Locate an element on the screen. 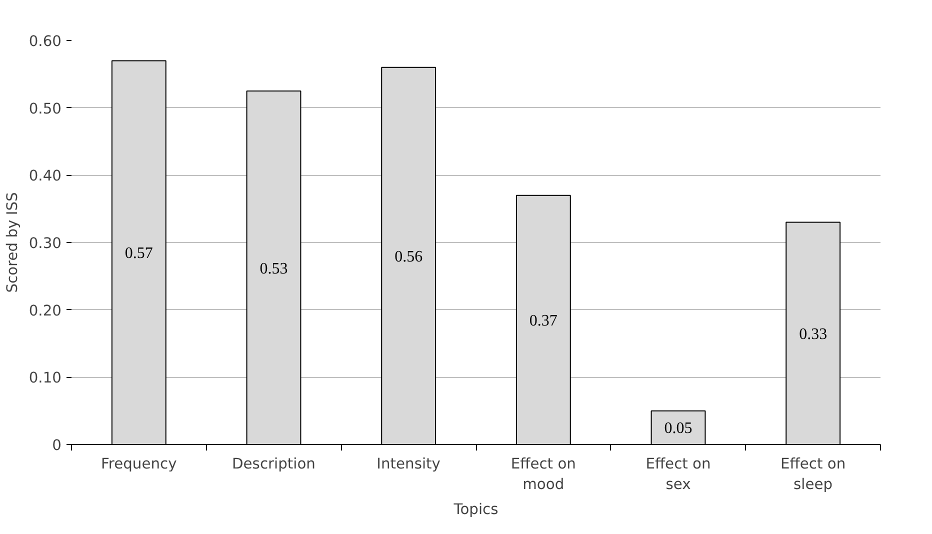  x-tick-label: Intensity is located at coordinates (408, 464).